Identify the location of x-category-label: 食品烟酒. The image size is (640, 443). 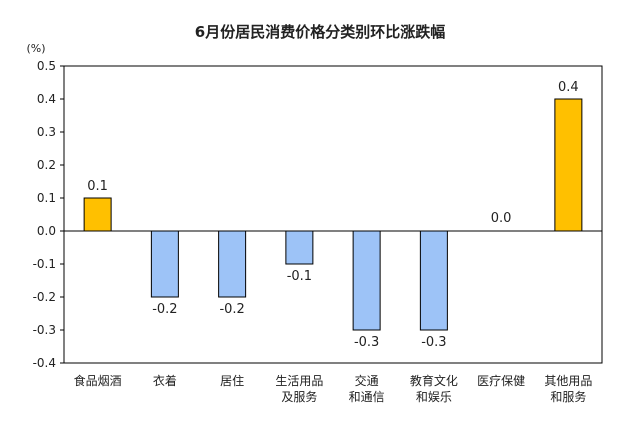
(98, 380).